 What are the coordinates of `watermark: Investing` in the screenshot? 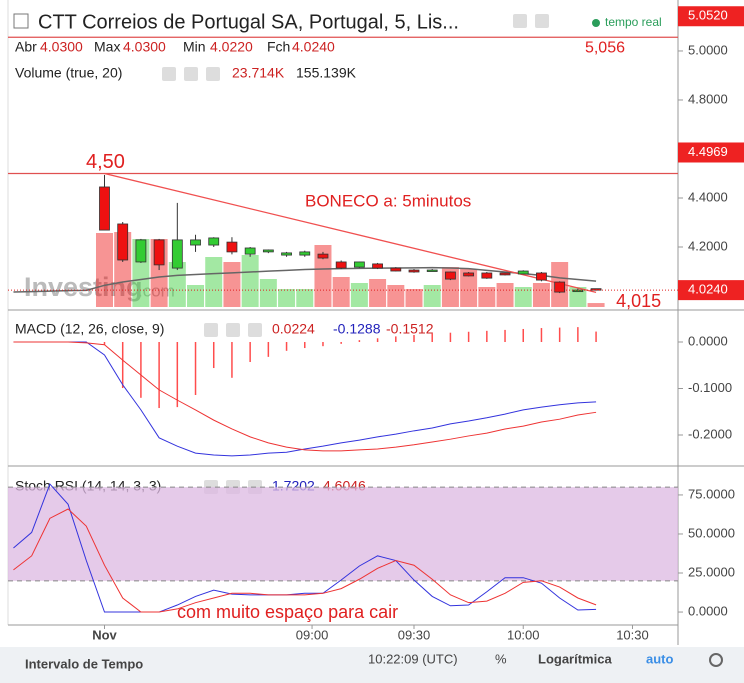 It's located at (83, 287).